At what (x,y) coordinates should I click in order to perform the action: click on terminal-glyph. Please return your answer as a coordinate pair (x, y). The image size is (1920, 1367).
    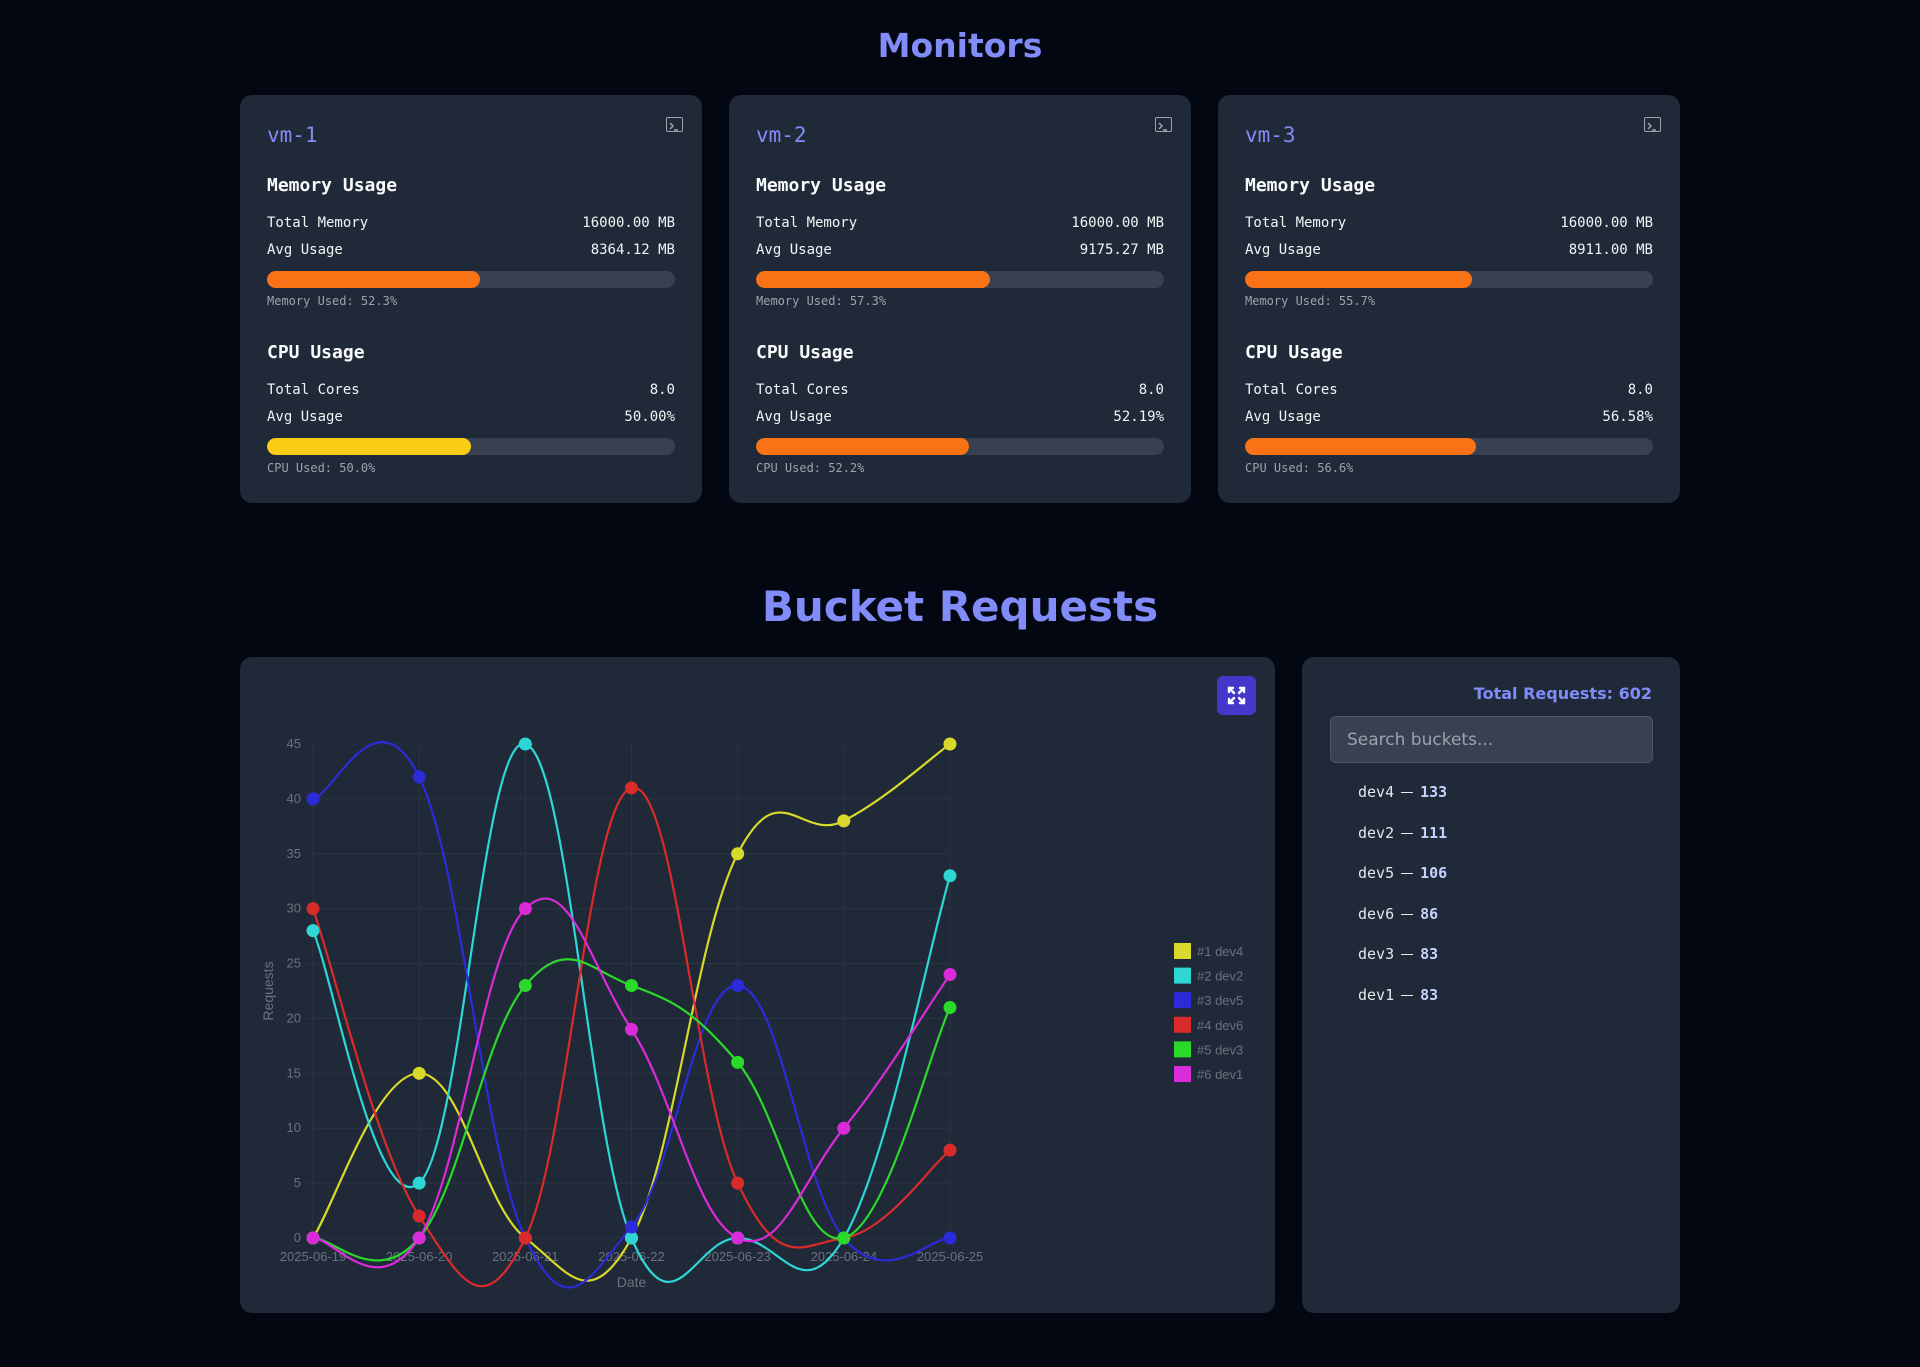
    Looking at the image, I should click on (673, 126).